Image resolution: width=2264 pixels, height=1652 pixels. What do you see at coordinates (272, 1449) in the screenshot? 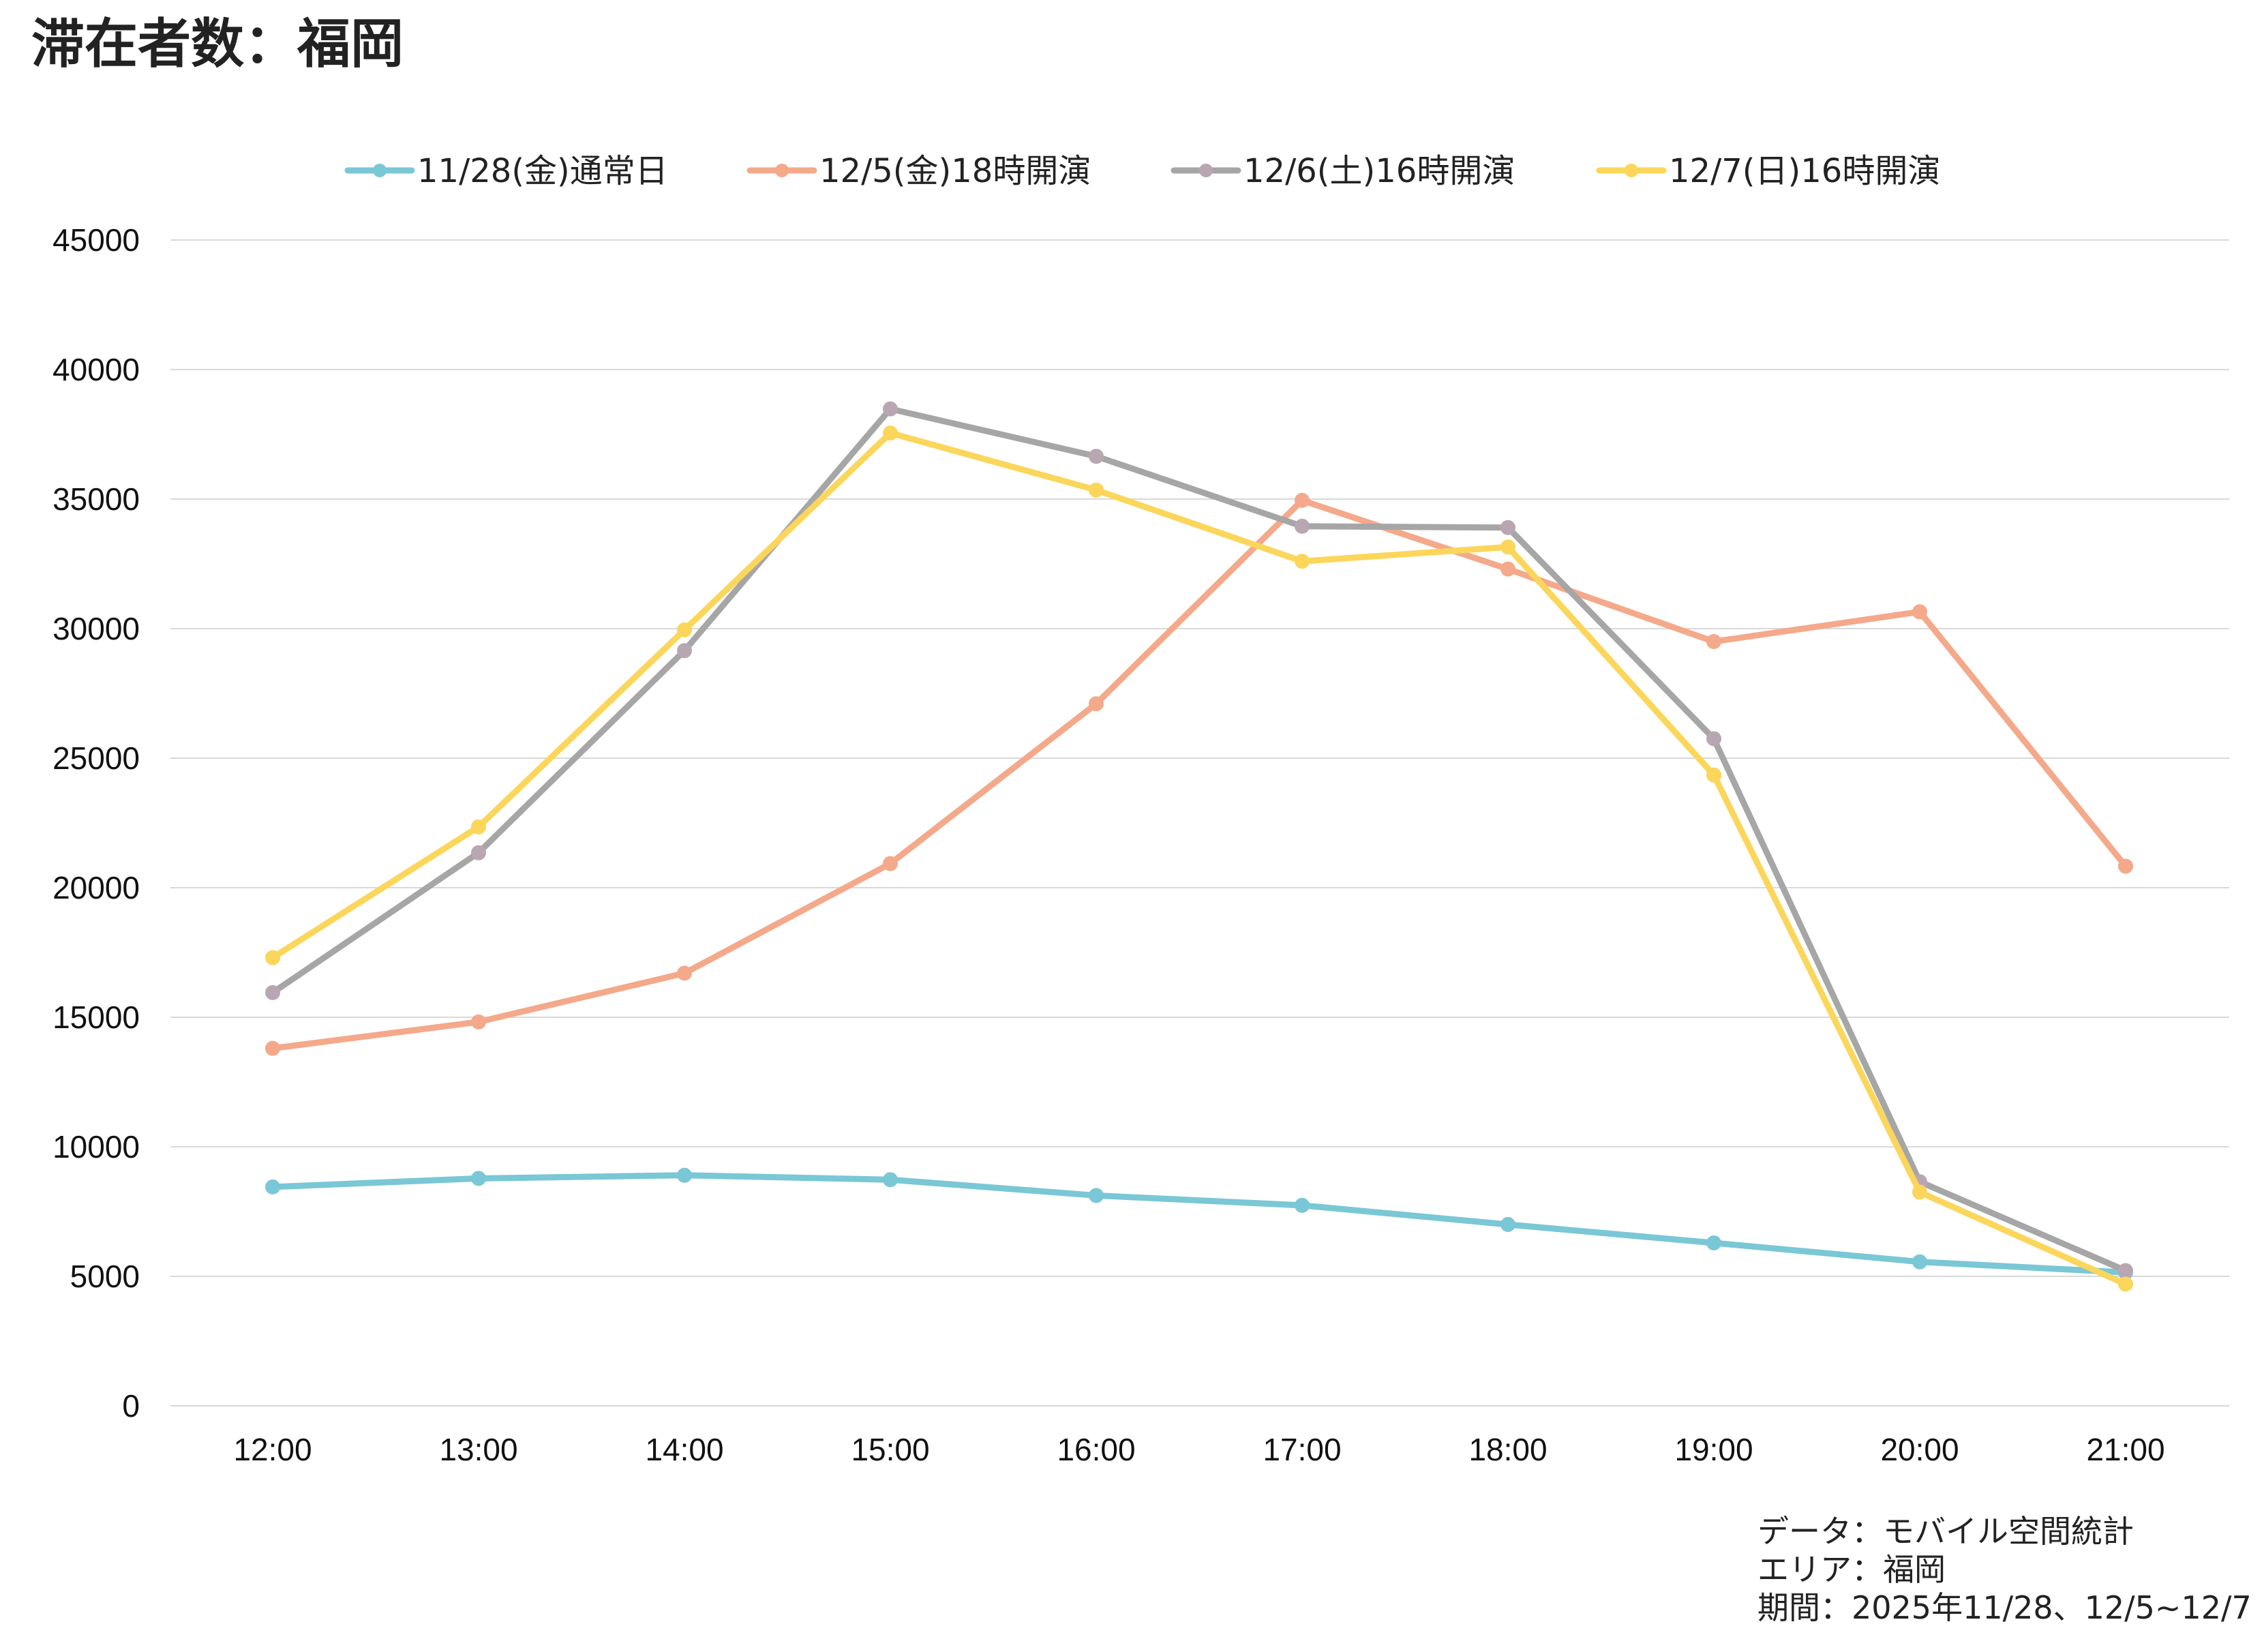
I see `x-tick-label: 12:00` at bounding box center [272, 1449].